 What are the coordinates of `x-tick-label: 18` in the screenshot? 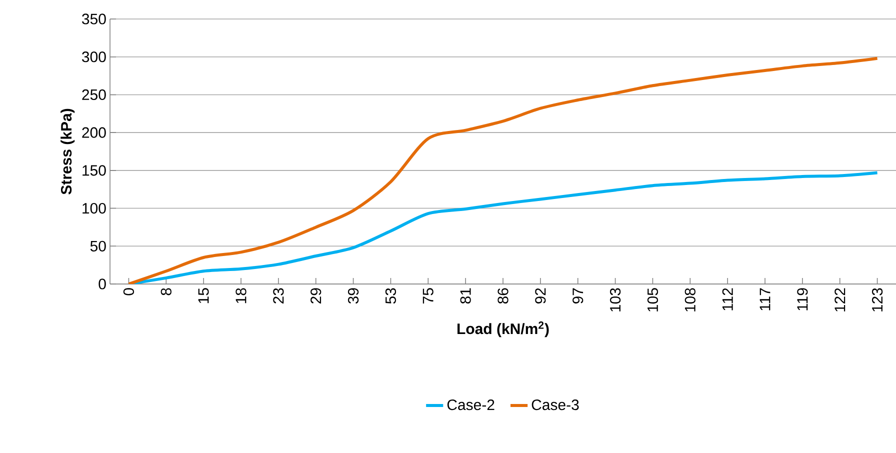 It's located at (241, 296).